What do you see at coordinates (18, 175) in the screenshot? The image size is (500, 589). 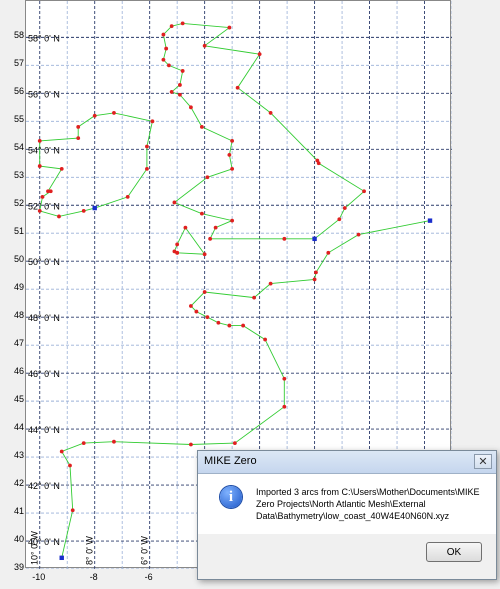 I see `y-tick-label: 53` at bounding box center [18, 175].